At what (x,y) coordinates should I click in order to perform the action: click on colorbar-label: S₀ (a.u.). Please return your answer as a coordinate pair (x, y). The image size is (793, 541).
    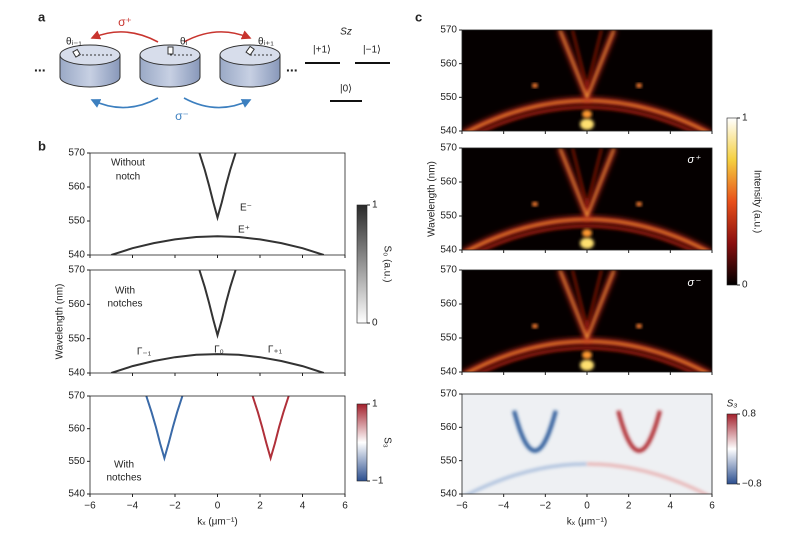
    Looking at the image, I should click on (386, 264).